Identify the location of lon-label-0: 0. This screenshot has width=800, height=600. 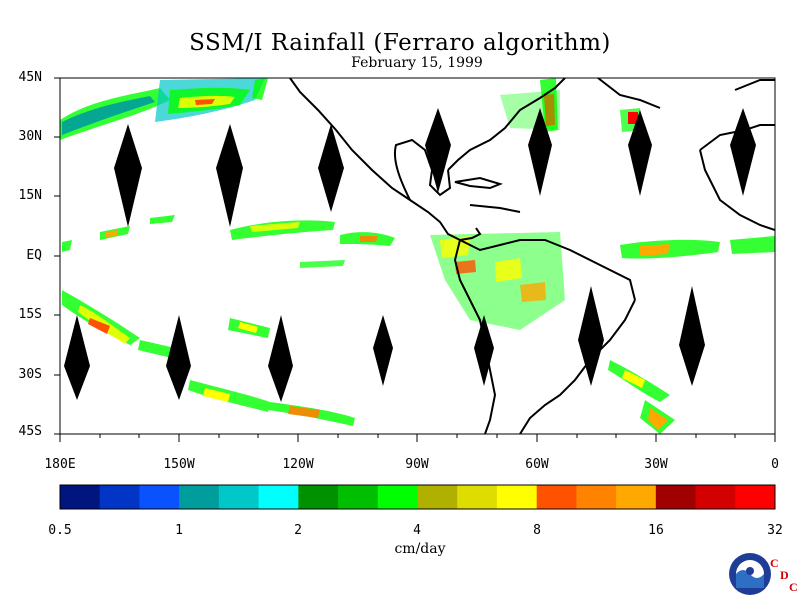
(775, 464).